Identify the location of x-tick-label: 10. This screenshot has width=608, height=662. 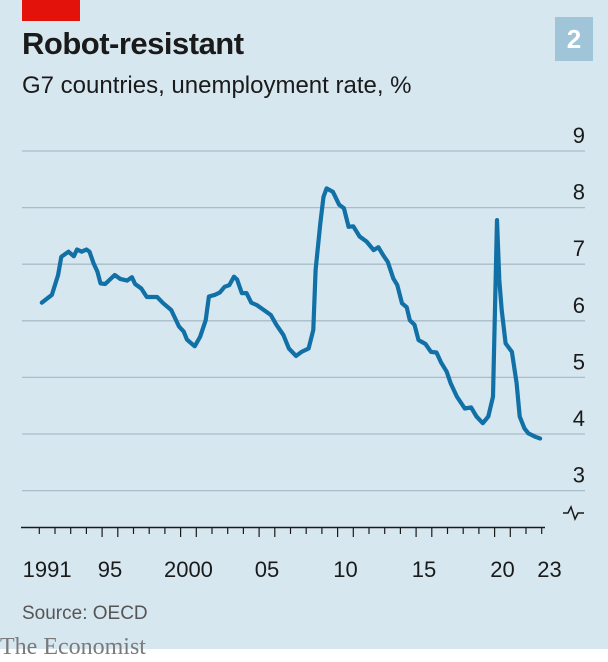
(345, 569).